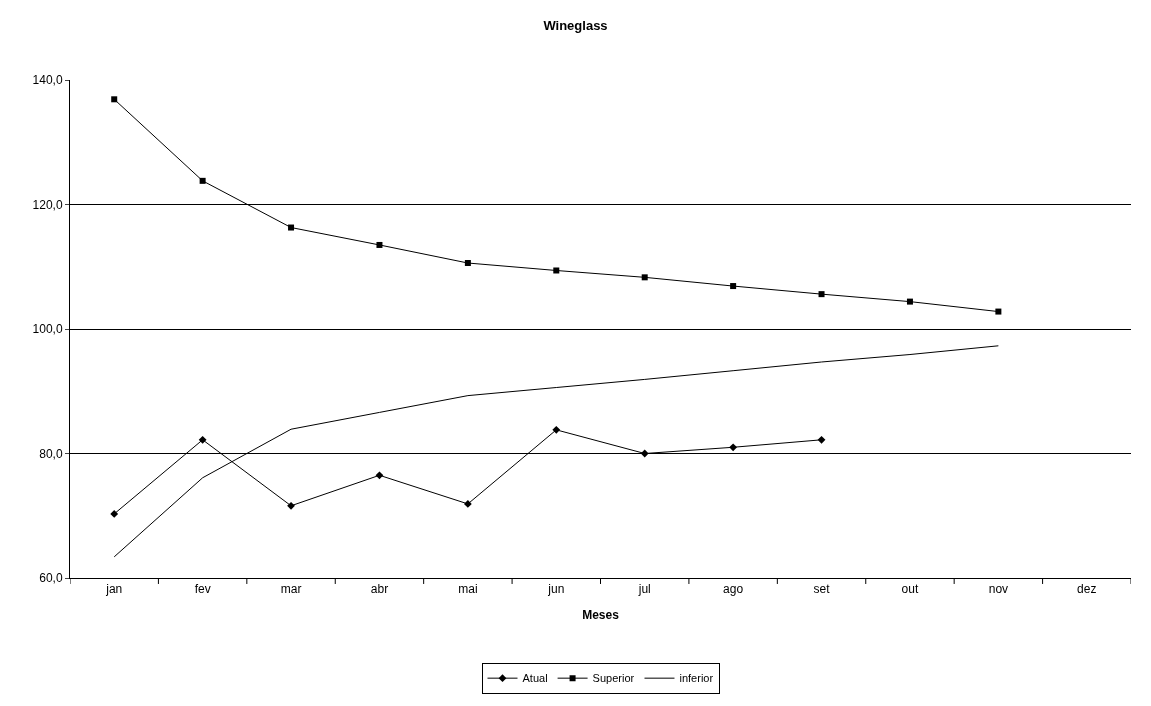  What do you see at coordinates (468, 589) in the screenshot?
I see `x-tick-label: mai` at bounding box center [468, 589].